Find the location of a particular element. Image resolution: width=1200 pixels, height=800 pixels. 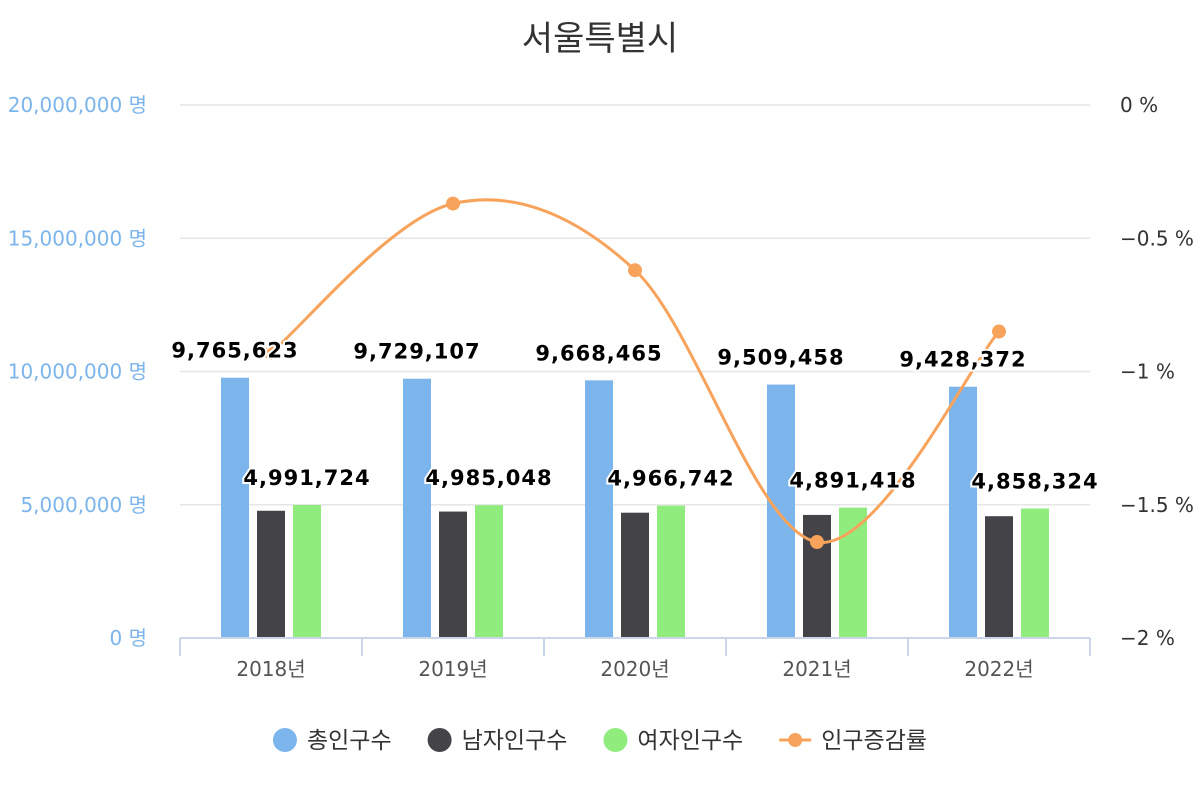

legend-item: 남자인구수 is located at coordinates (497, 741).